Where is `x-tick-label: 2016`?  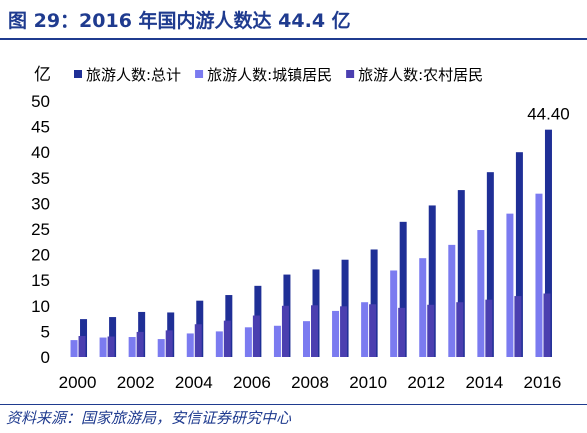 x-tick-label: 2016 is located at coordinates (543, 382).